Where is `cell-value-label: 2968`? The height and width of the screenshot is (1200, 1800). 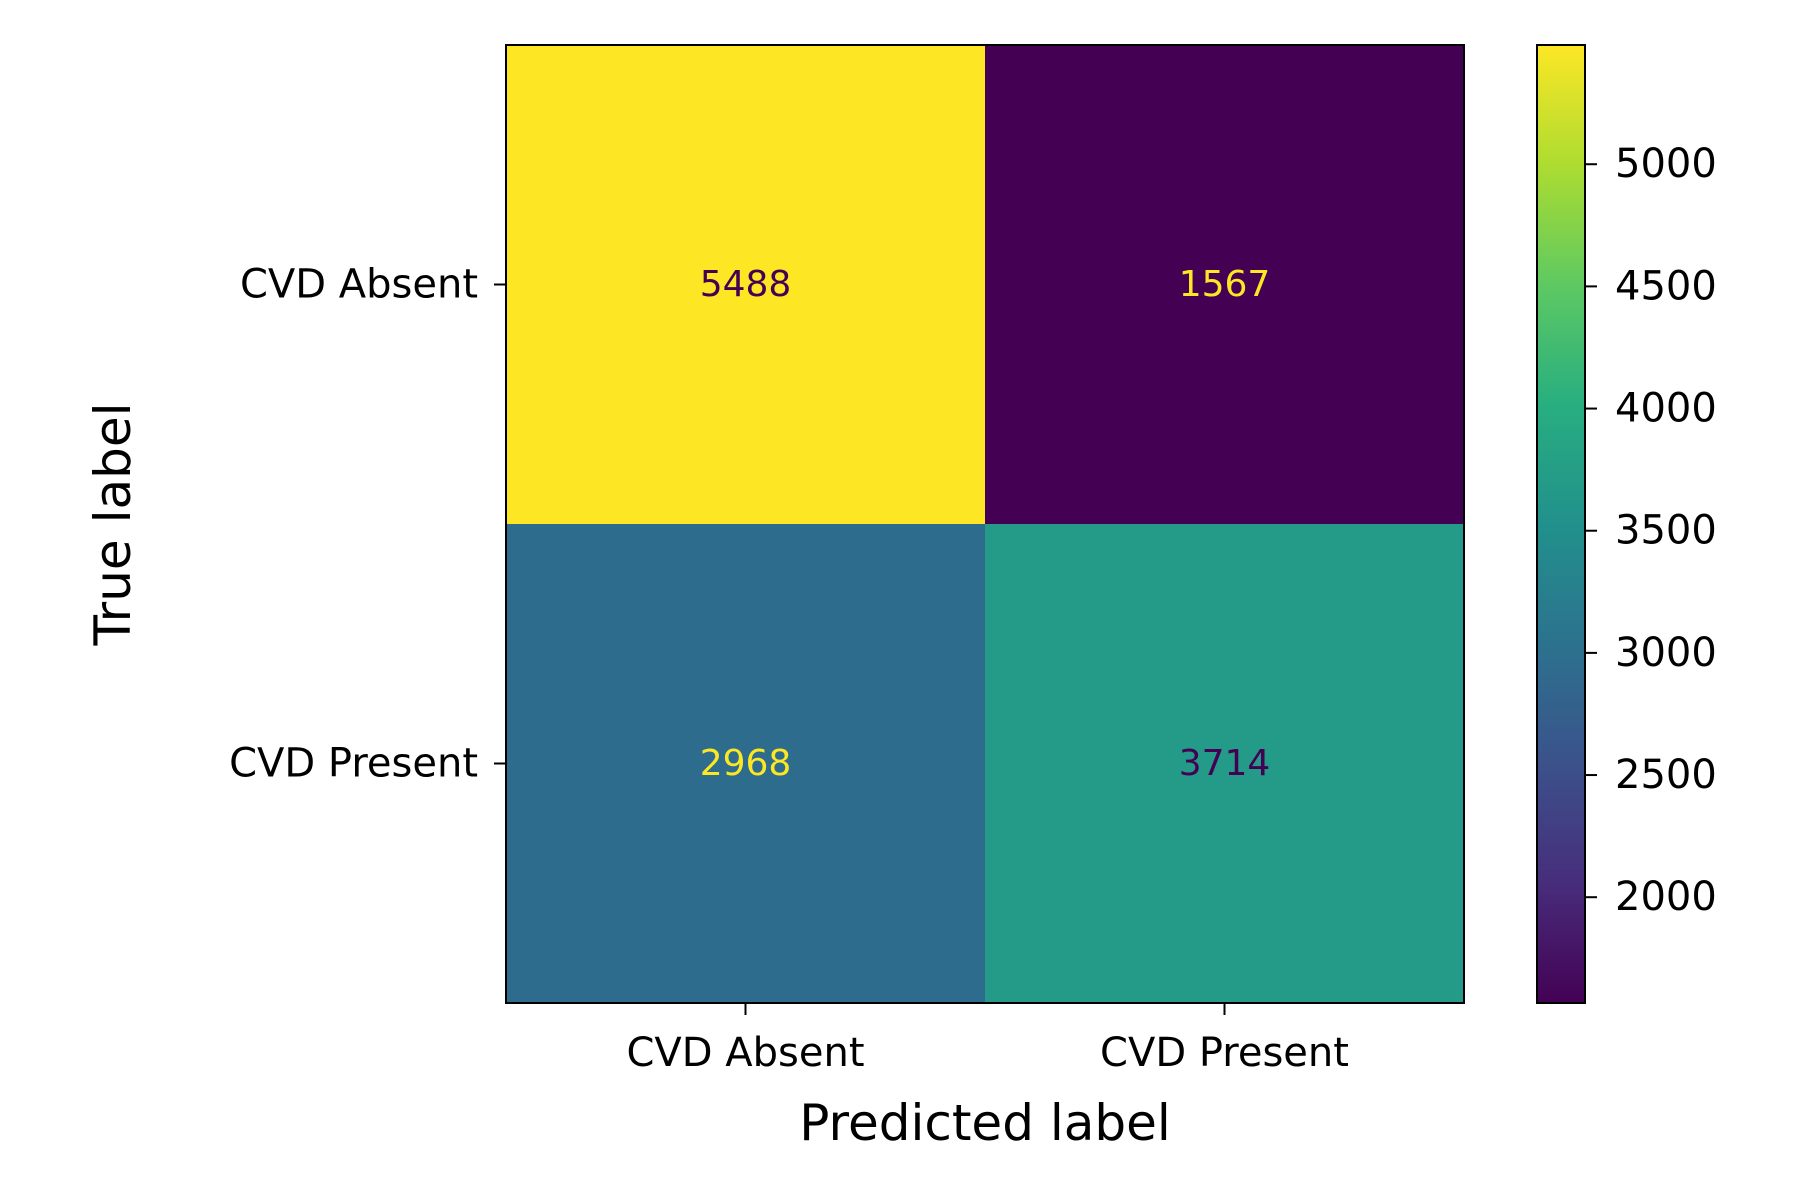
cell-value-label: 2968 is located at coordinates (746, 763).